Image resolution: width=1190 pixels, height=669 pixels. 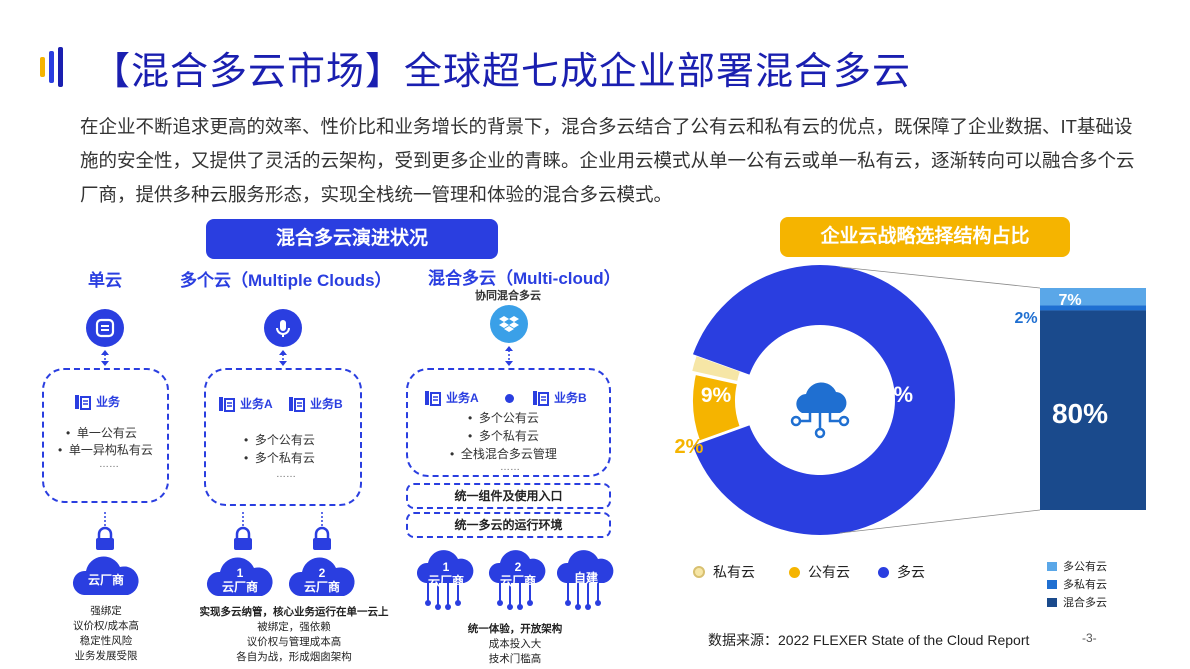 I want to click on vendor-label: 自建, so click(x=585, y=578).